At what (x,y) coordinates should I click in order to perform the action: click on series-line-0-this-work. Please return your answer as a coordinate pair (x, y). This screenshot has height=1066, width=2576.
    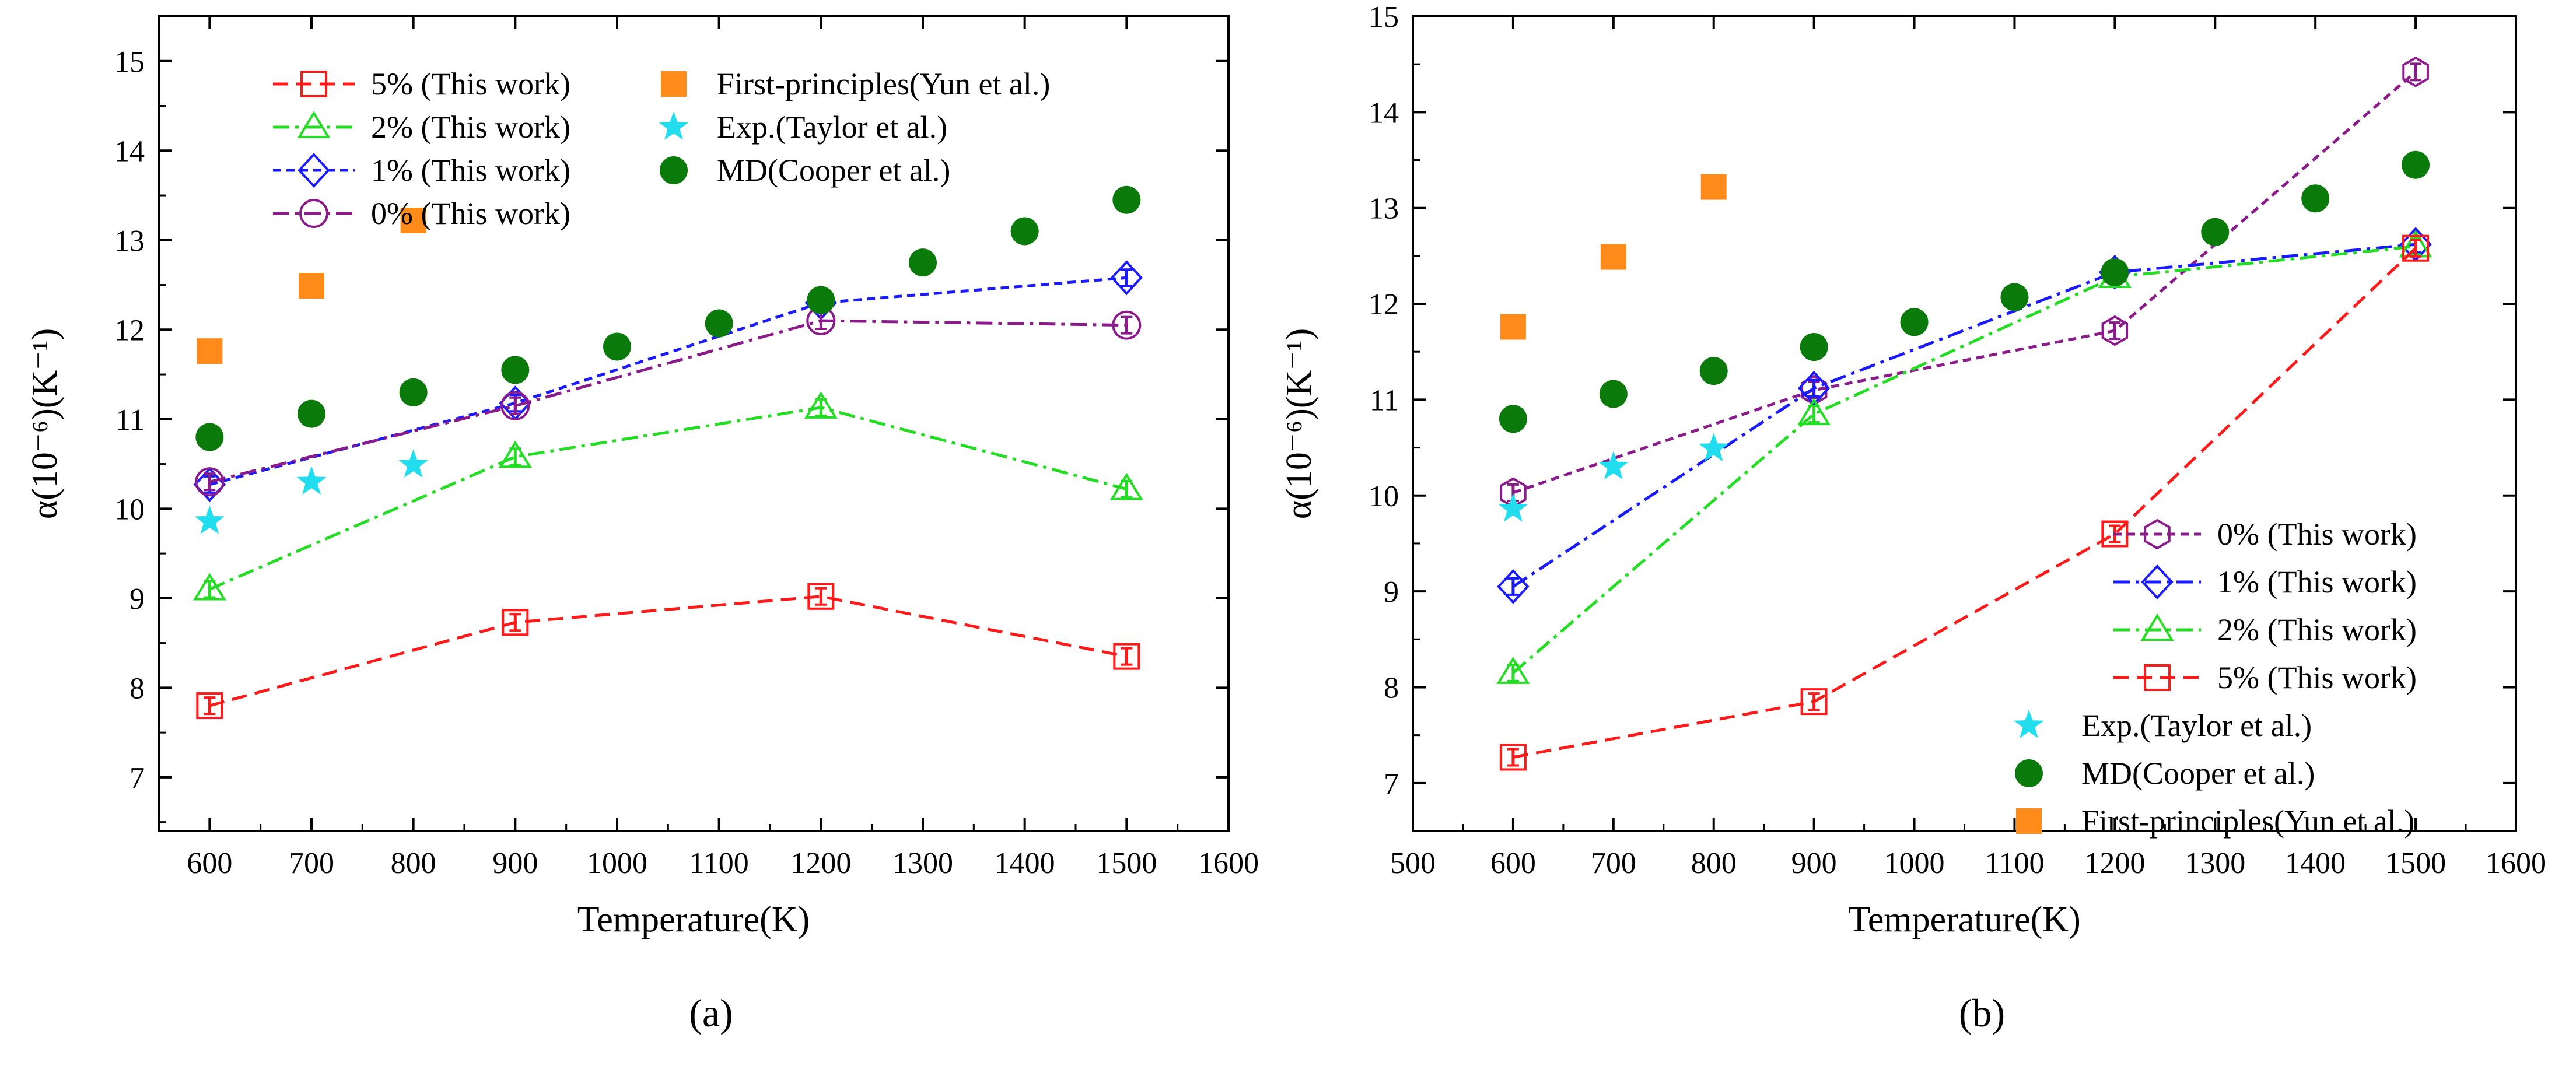
    Looking at the image, I should click on (1965, 283).